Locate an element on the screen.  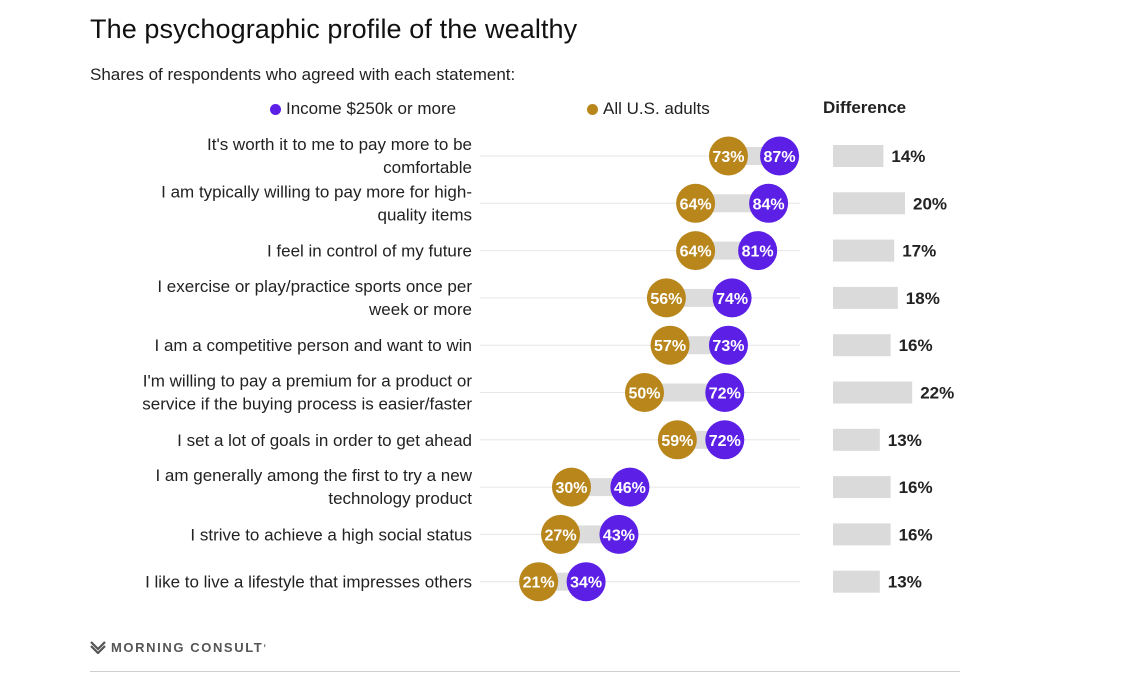
income-value-label: 73% is located at coordinates (728, 346).